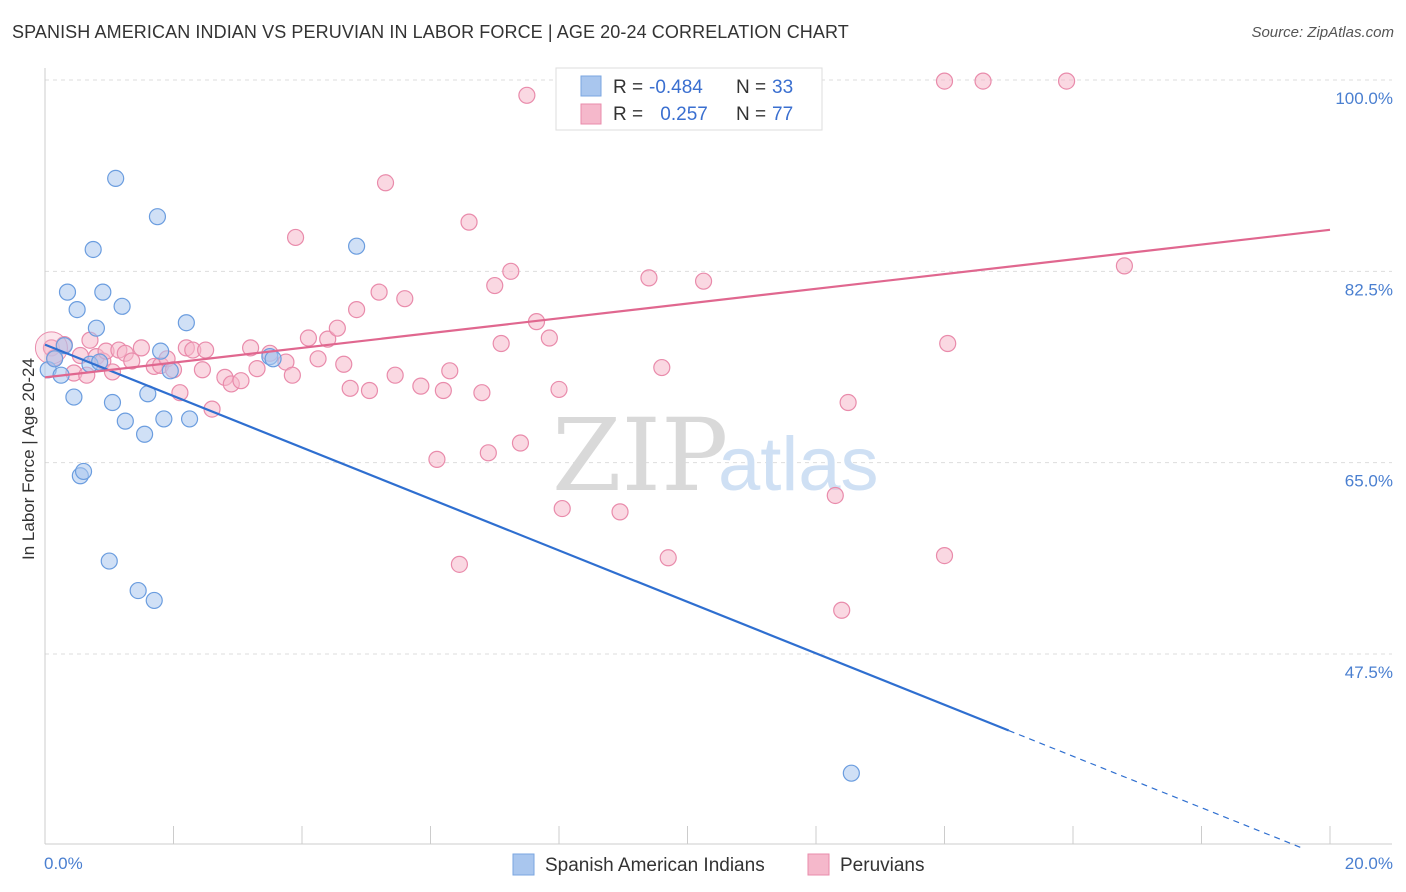  I want to click on y-tick-label-0: 47.5%, so click(1369, 672).